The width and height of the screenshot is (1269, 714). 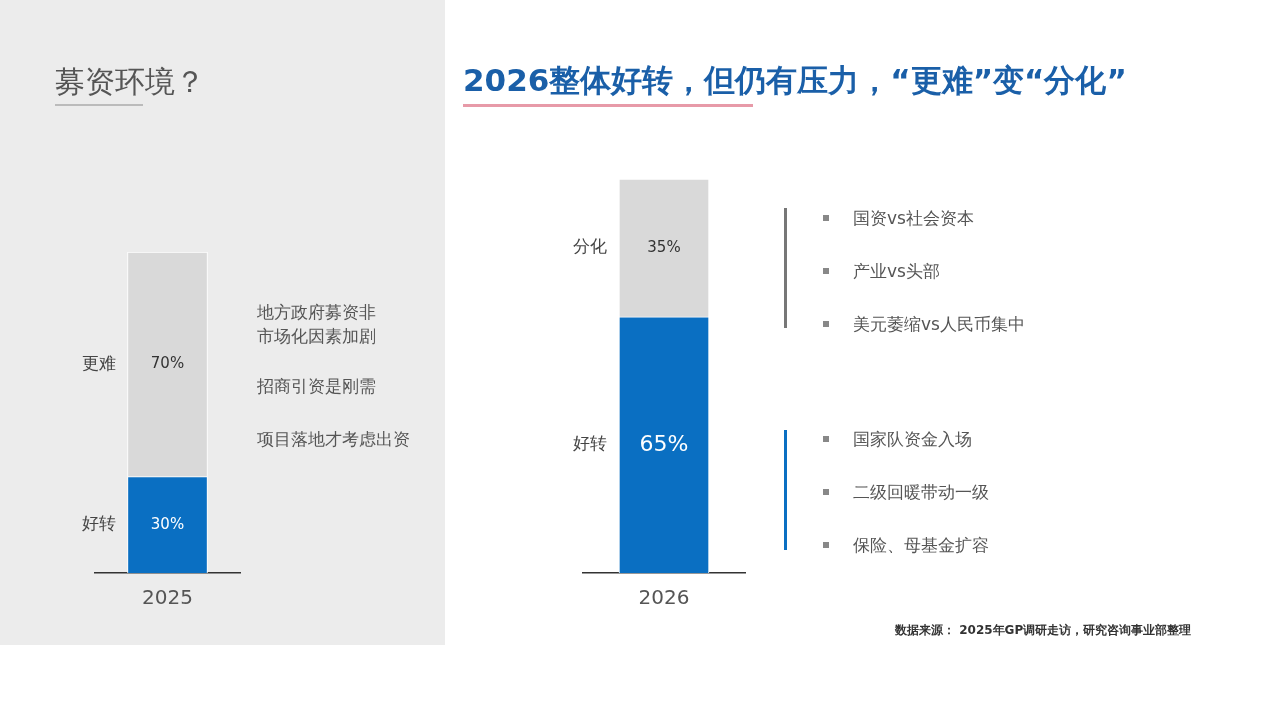 I want to click on chart-title: 募资环境？, so click(x=130, y=82).